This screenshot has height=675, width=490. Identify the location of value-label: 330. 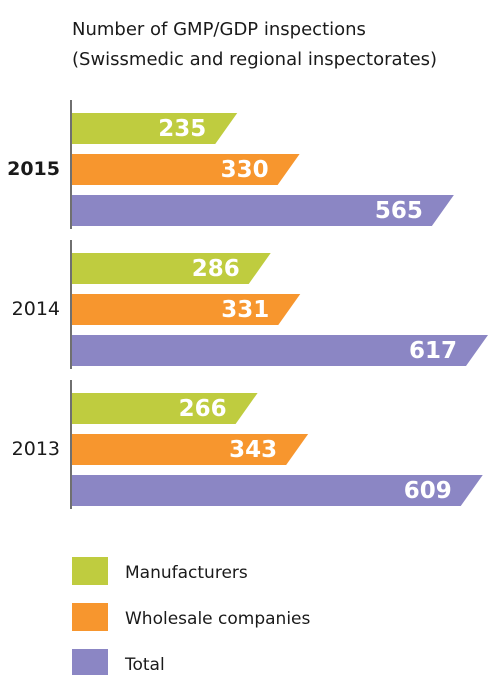
(245, 170).